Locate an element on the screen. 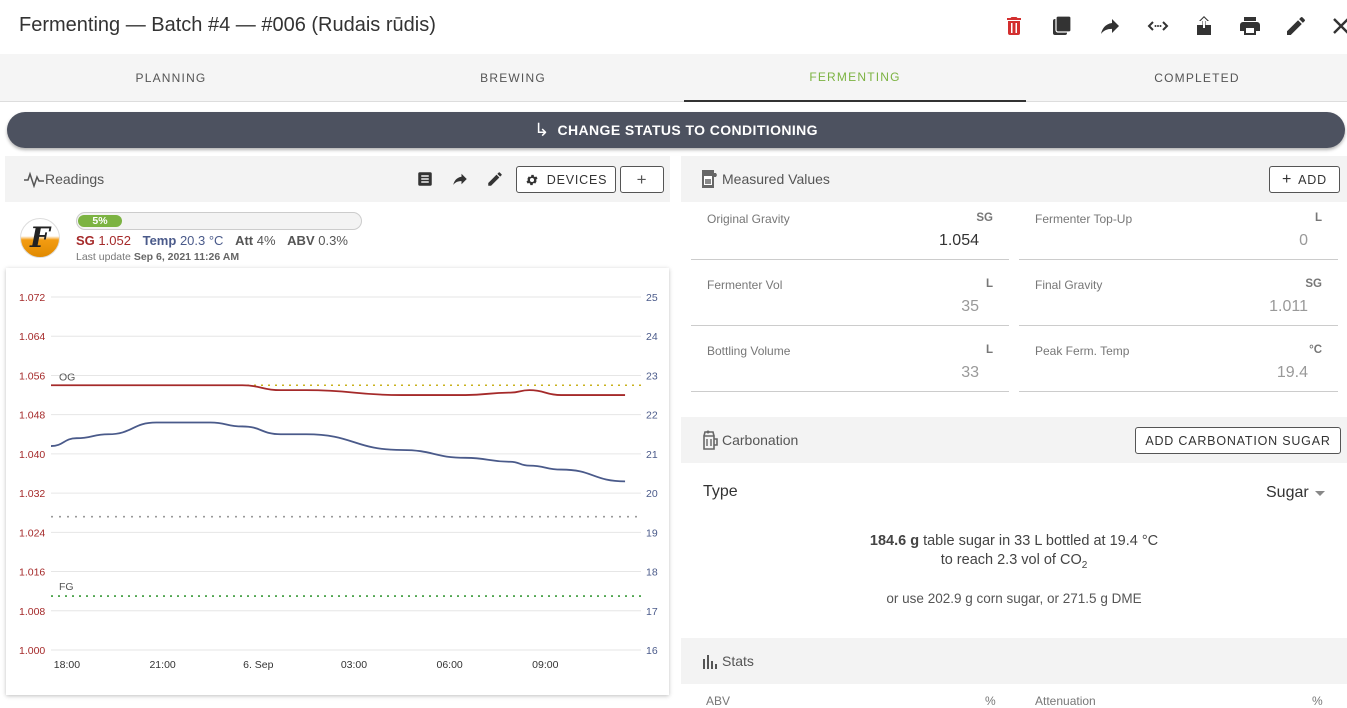  change-status-button: ↳ CHANGE STATUS TO CONDITIONING is located at coordinates (676, 130).